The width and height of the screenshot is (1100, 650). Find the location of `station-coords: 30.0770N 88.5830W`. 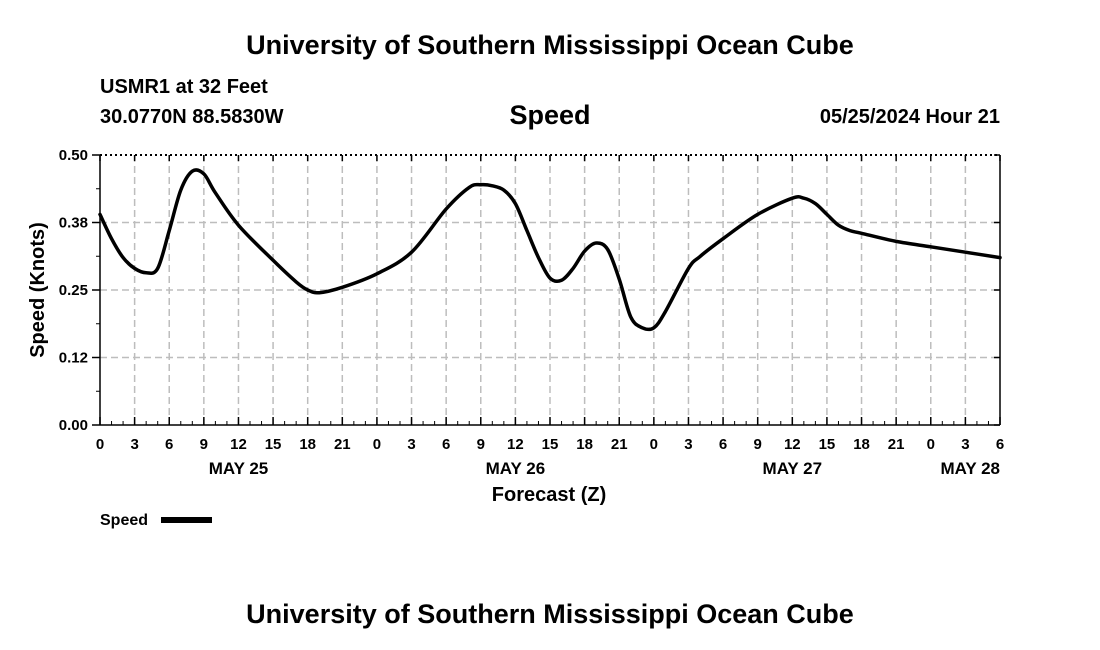

station-coords: 30.0770N 88.5830W is located at coordinates (192, 117).